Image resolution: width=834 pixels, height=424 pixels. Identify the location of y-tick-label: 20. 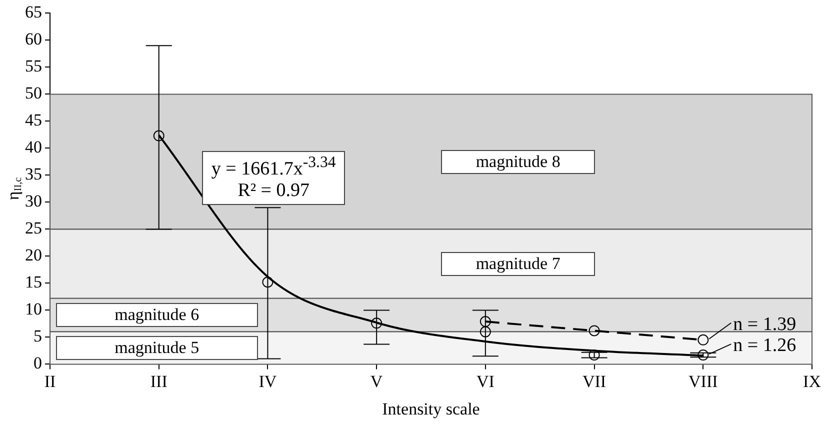
(33, 255).